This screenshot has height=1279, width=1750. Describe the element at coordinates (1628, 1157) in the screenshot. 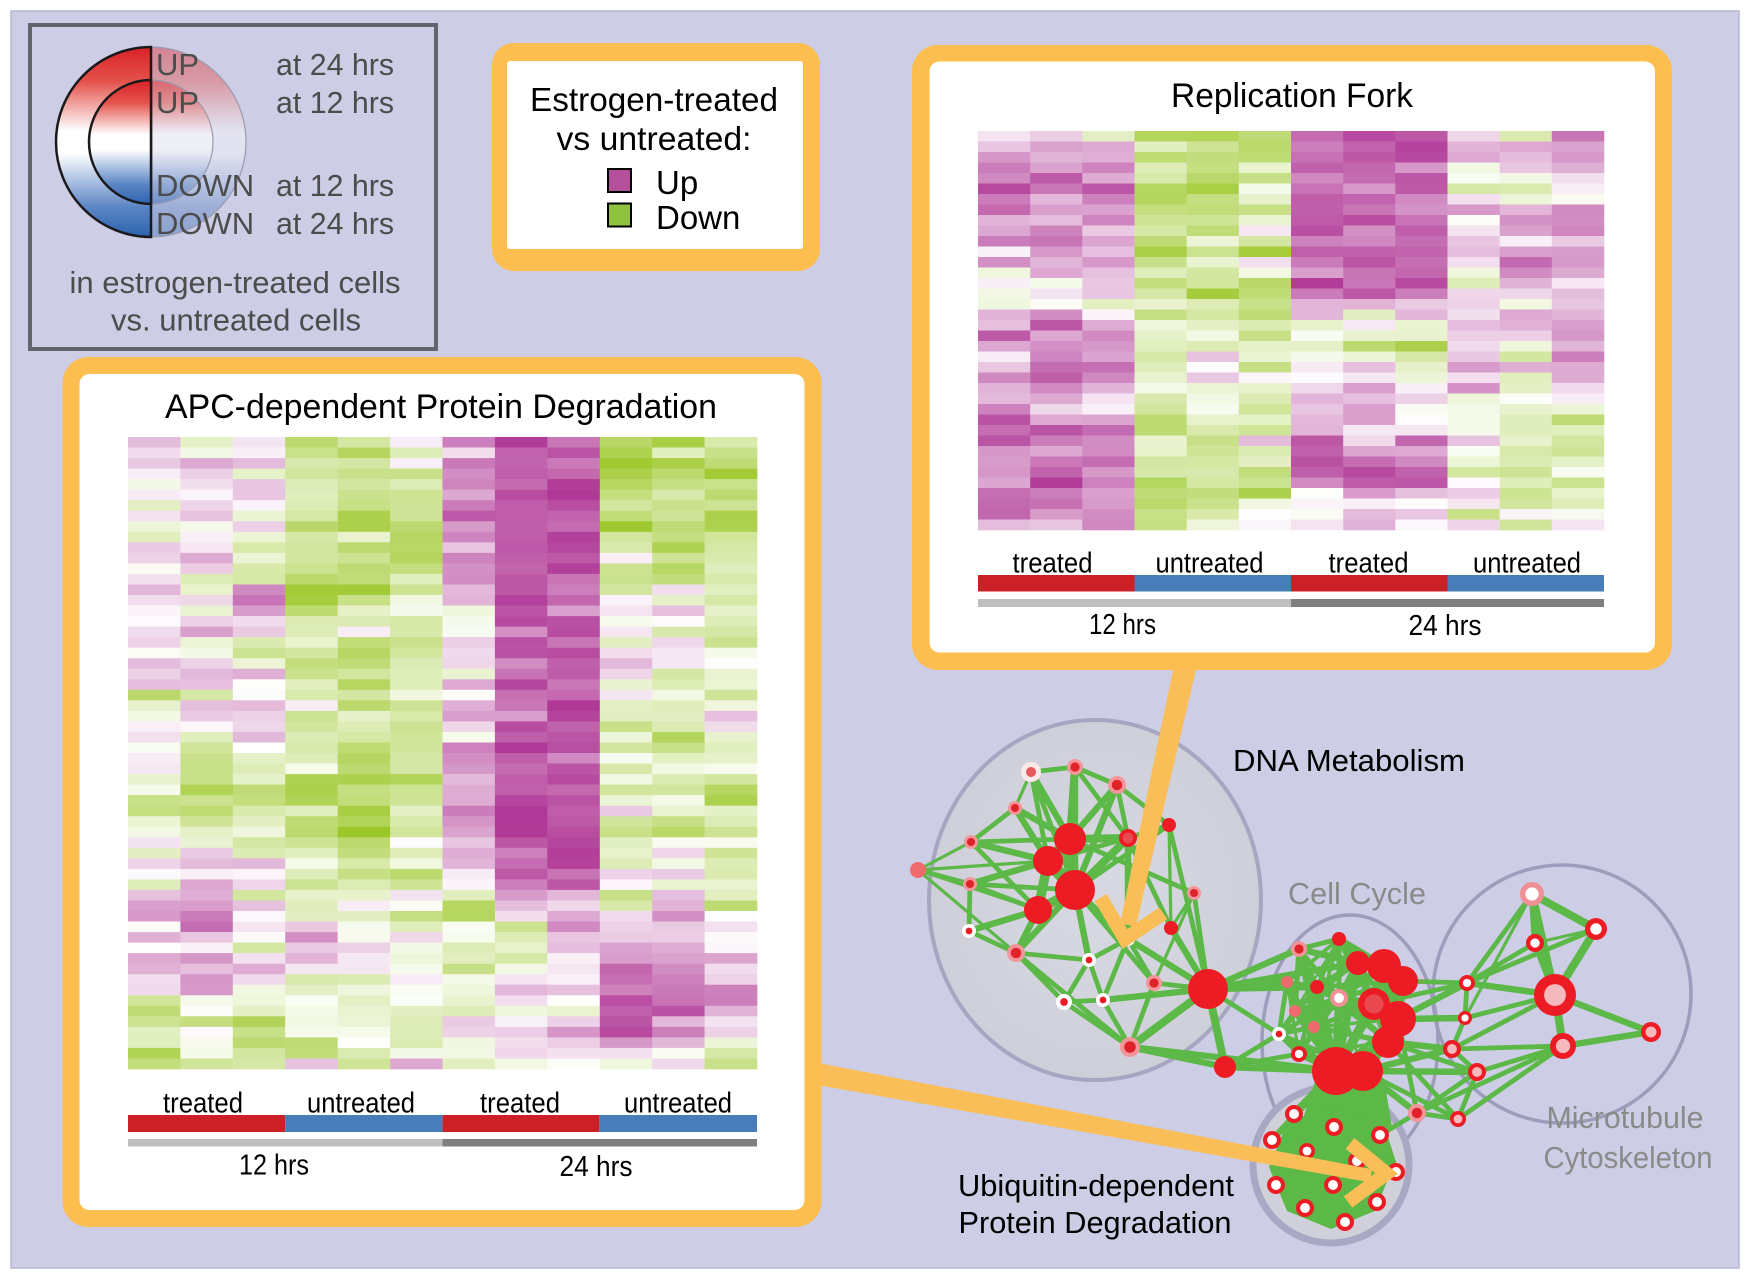

I see `svg-text: Cytoskeleton` at that location.